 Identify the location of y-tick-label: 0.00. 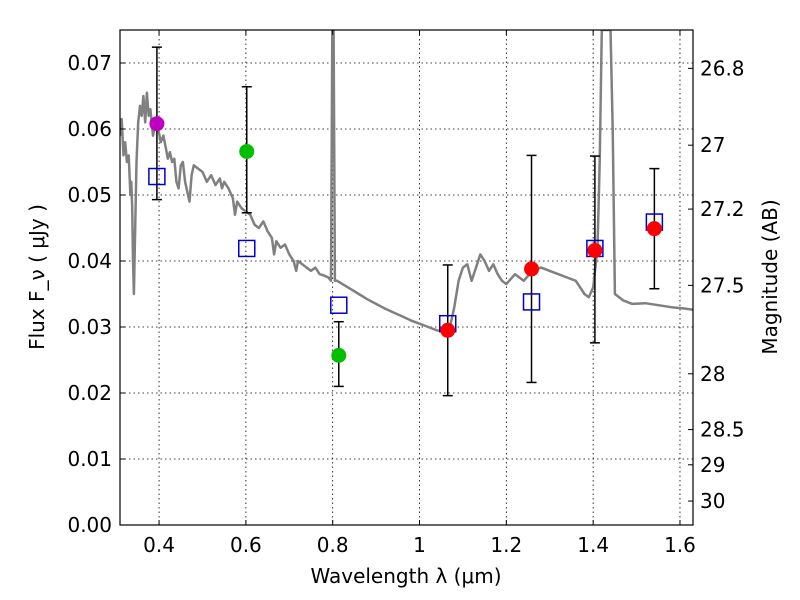
(89, 525).